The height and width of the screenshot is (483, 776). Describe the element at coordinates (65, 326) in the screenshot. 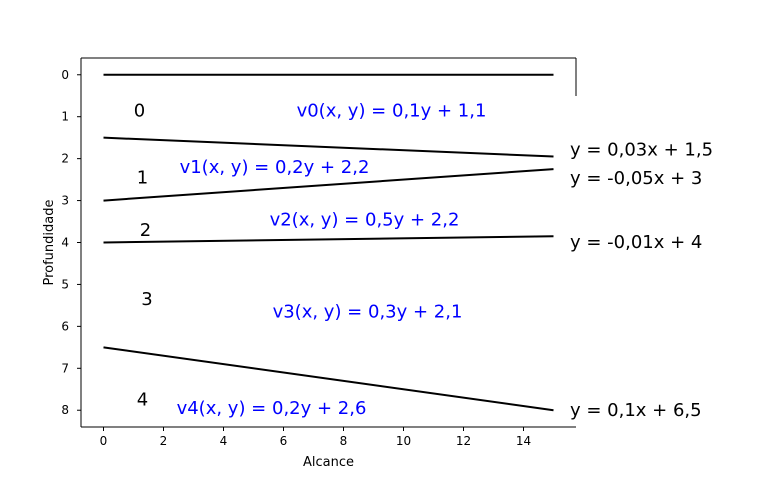

I see `y-tick-label: 6` at that location.